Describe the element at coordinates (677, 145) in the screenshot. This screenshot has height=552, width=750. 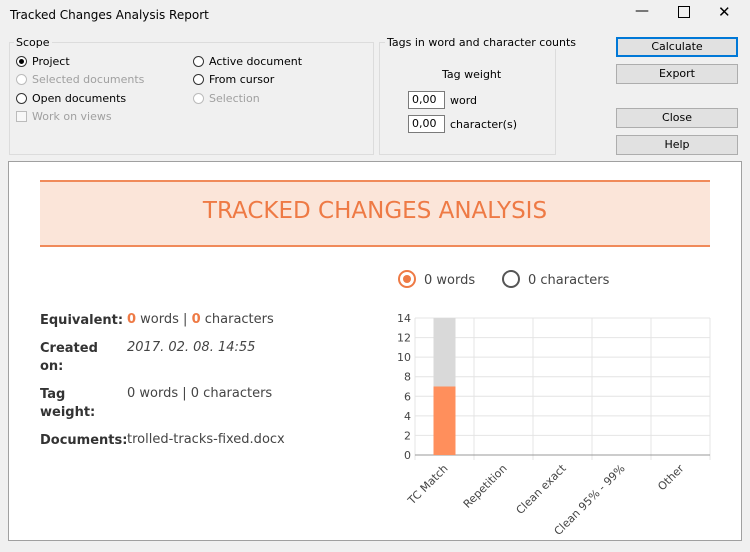
I see `help-button: Help` at that location.